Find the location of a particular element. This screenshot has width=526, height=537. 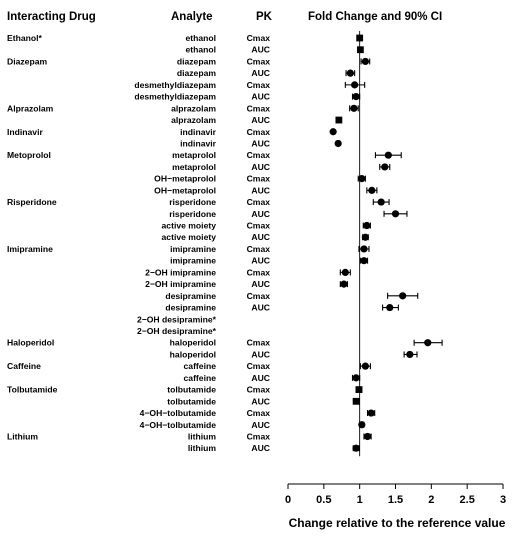

drug-label: Ethanol* is located at coordinates (25, 38).